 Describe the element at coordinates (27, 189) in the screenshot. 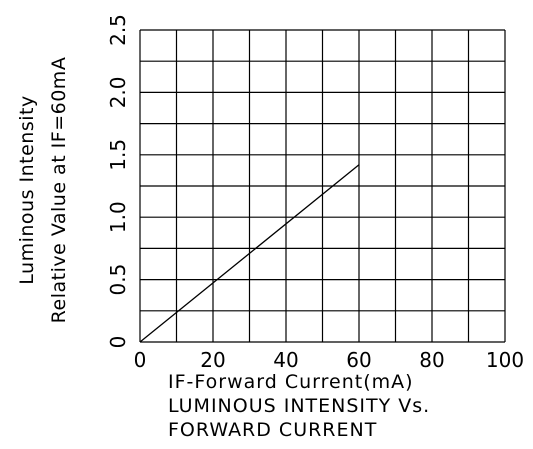

I see `y-axis-label-line1: Luminous Intensity` at that location.